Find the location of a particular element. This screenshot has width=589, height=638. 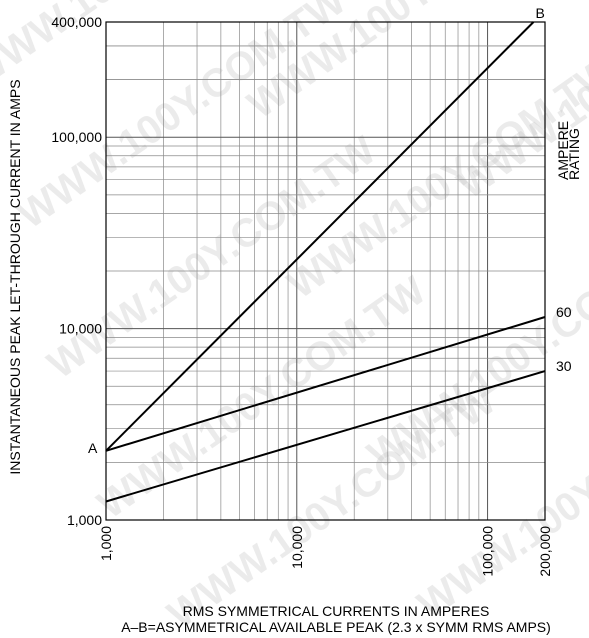

point-label-b: B is located at coordinates (539, 13).